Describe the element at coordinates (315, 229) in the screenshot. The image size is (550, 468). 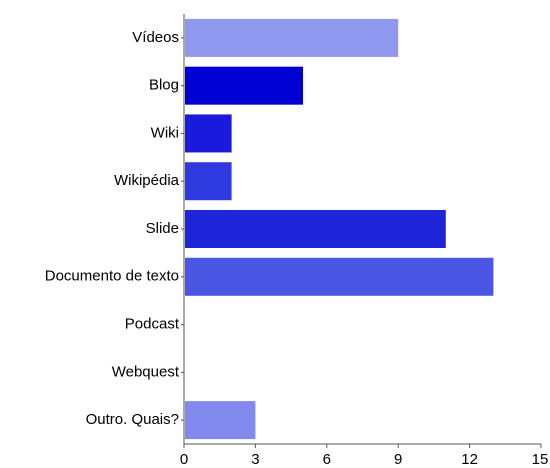
I see `bar-slide` at that location.